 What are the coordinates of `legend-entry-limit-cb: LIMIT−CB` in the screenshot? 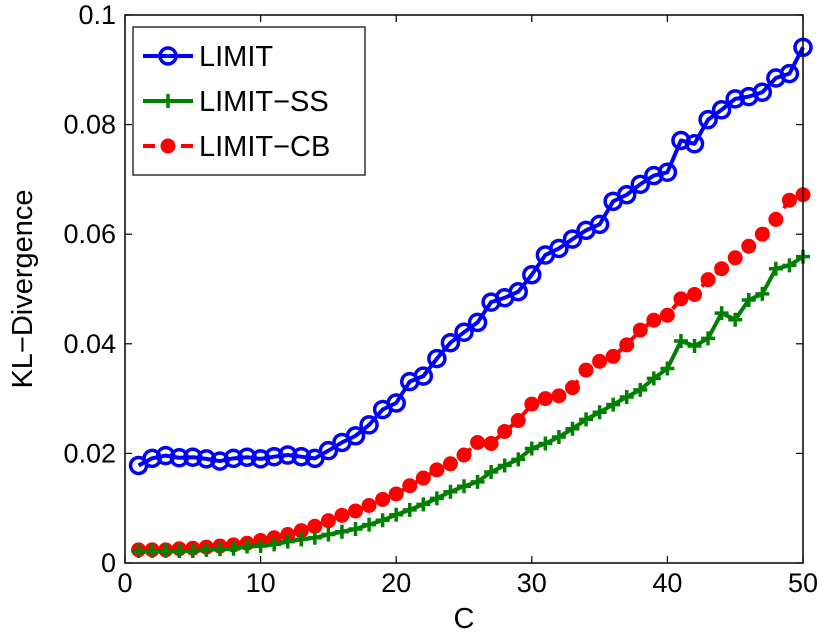 It's located at (236, 147).